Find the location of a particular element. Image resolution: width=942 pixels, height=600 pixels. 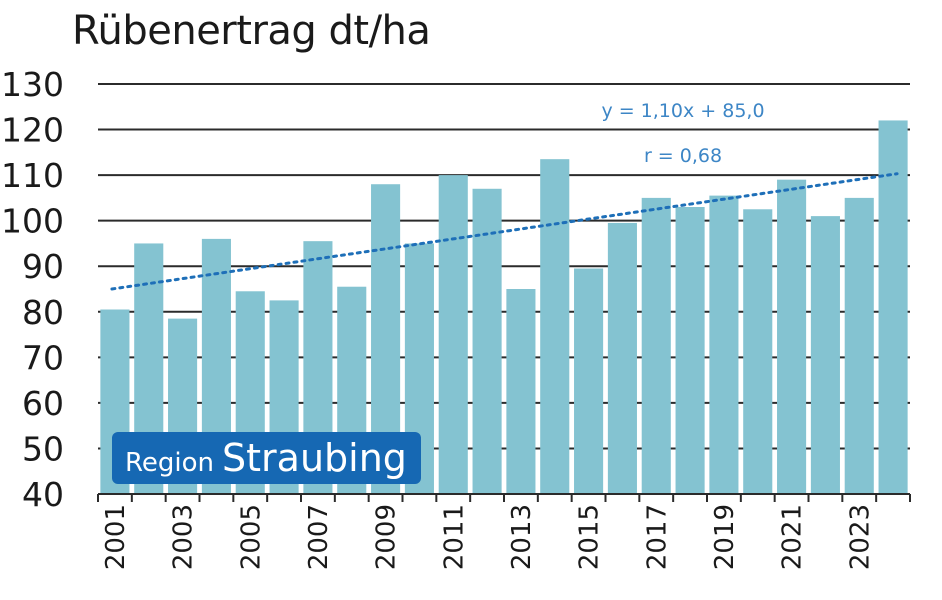

bar-2022 is located at coordinates (825, 355).